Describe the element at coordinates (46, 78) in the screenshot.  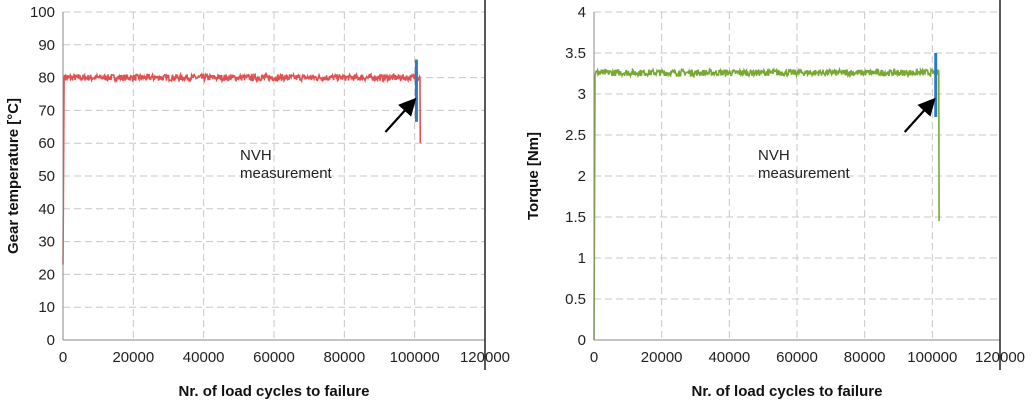
I see `y-tick-label: 80` at that location.